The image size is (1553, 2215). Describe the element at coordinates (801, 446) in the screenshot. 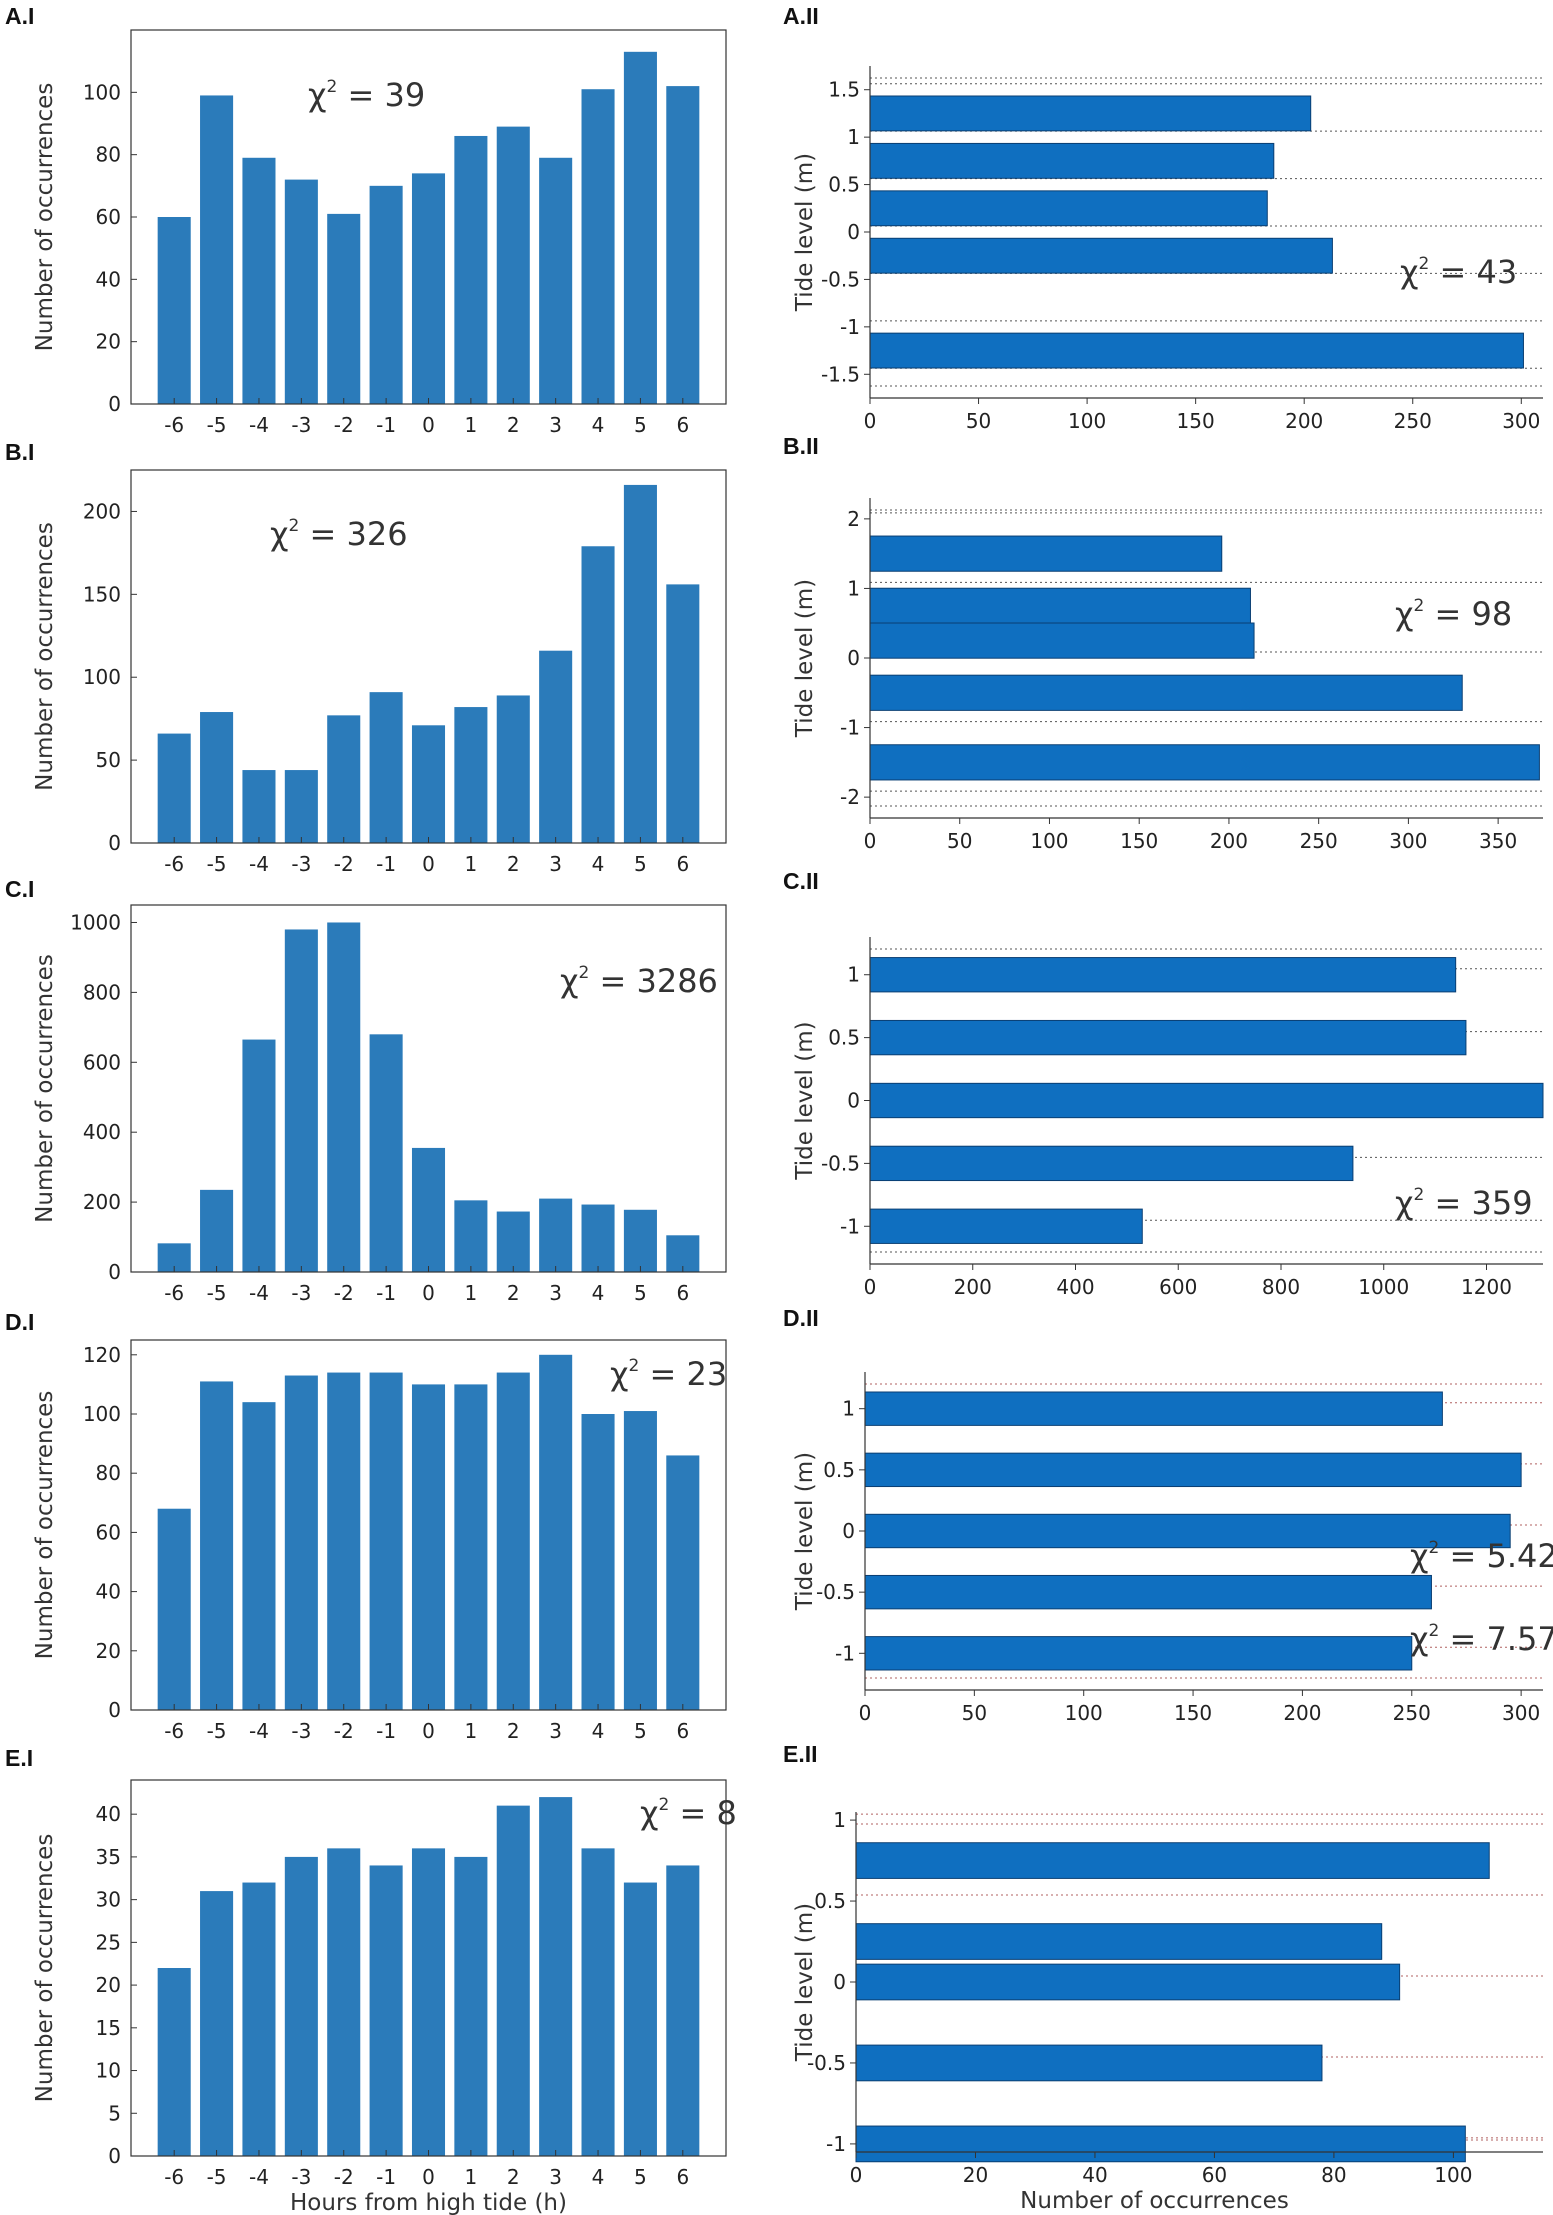

I see `panel-label: B.II` at that location.